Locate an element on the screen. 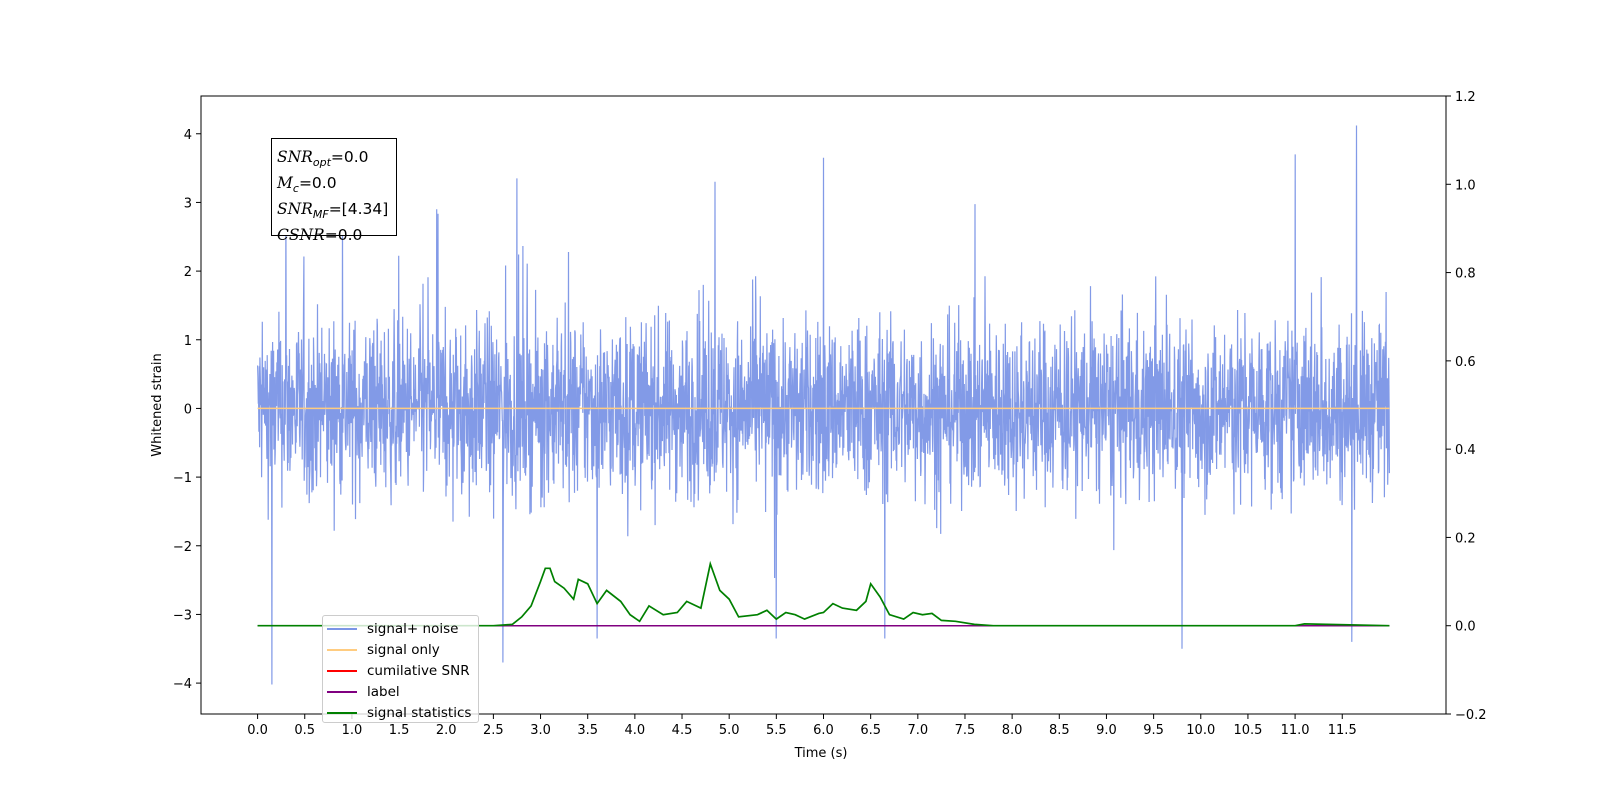  x-tick-label: 0.5 is located at coordinates (304, 730).